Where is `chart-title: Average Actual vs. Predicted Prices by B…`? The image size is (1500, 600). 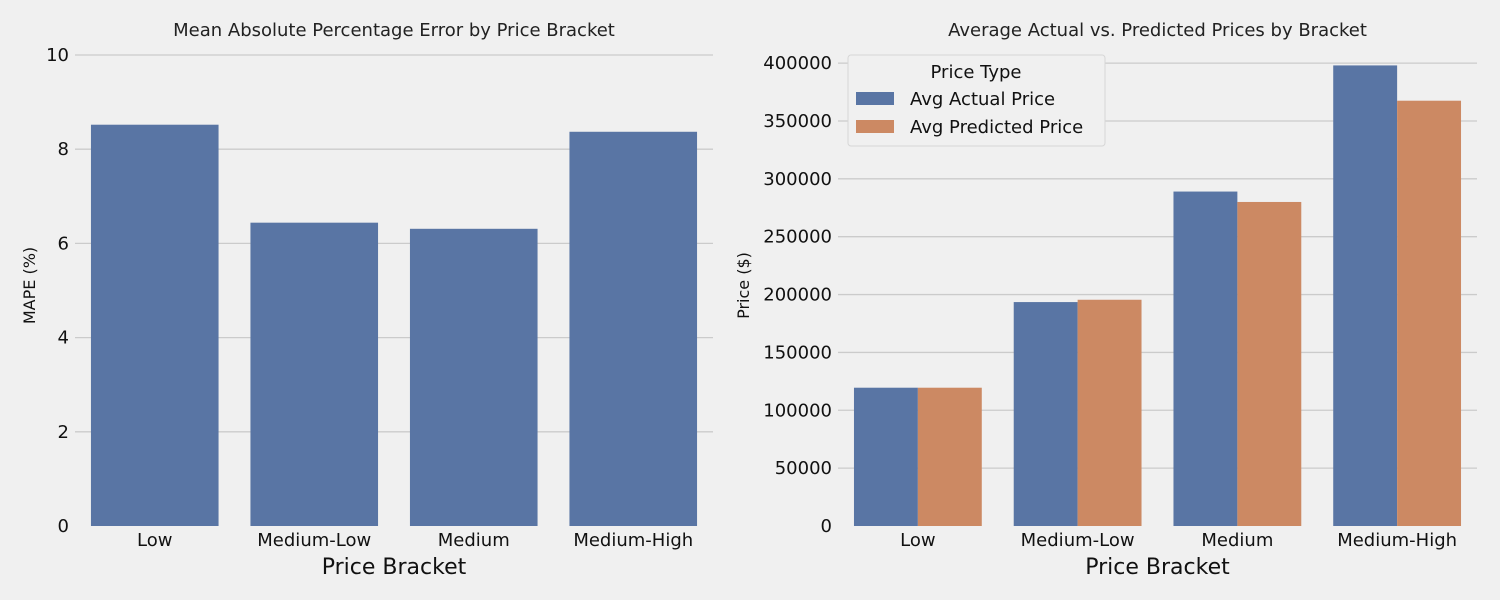 chart-title: Average Actual vs. Predicted Prices by B… is located at coordinates (1157, 30).